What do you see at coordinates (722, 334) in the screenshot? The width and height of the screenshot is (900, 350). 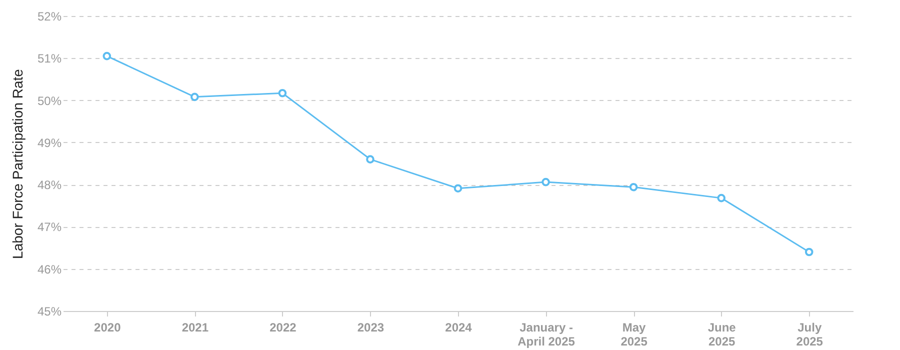 I see `x-tick-label: June 2025` at bounding box center [722, 334].